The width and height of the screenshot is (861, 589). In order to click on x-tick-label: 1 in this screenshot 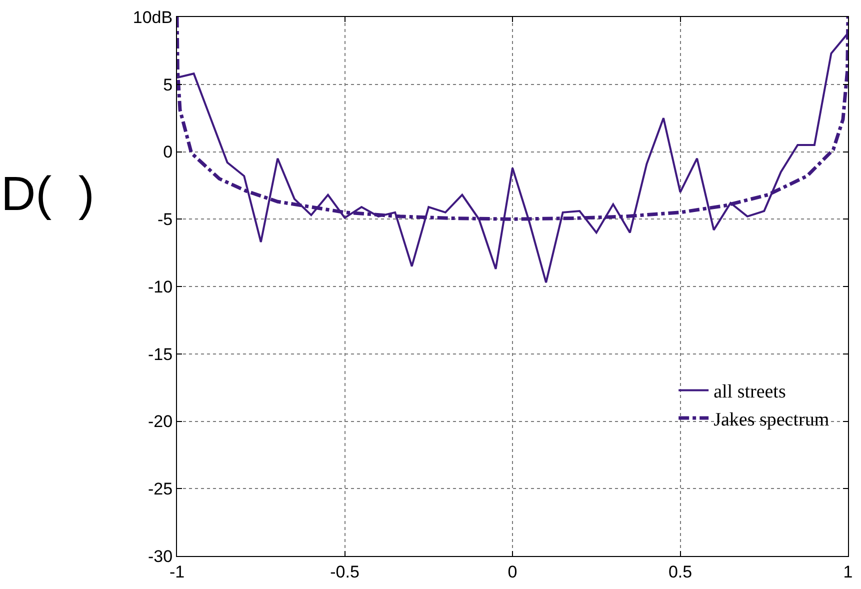, I will do `click(848, 572)`.